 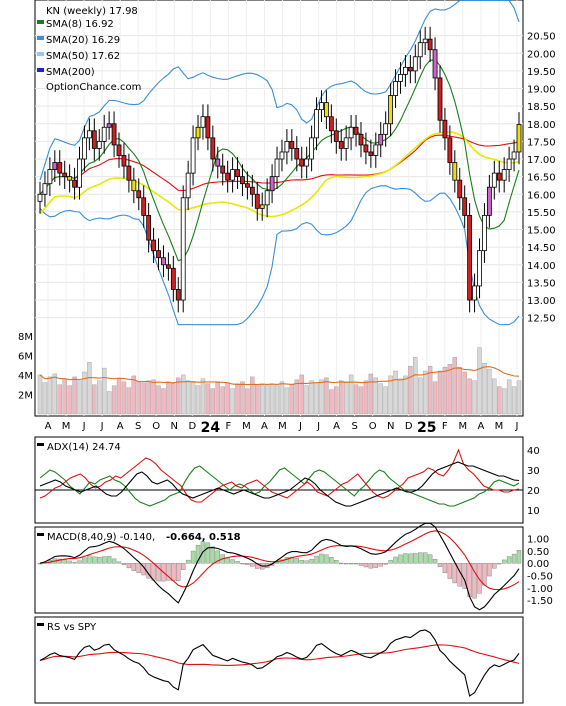 I want to click on macd-tick-label: 0.00, so click(x=538, y=564).